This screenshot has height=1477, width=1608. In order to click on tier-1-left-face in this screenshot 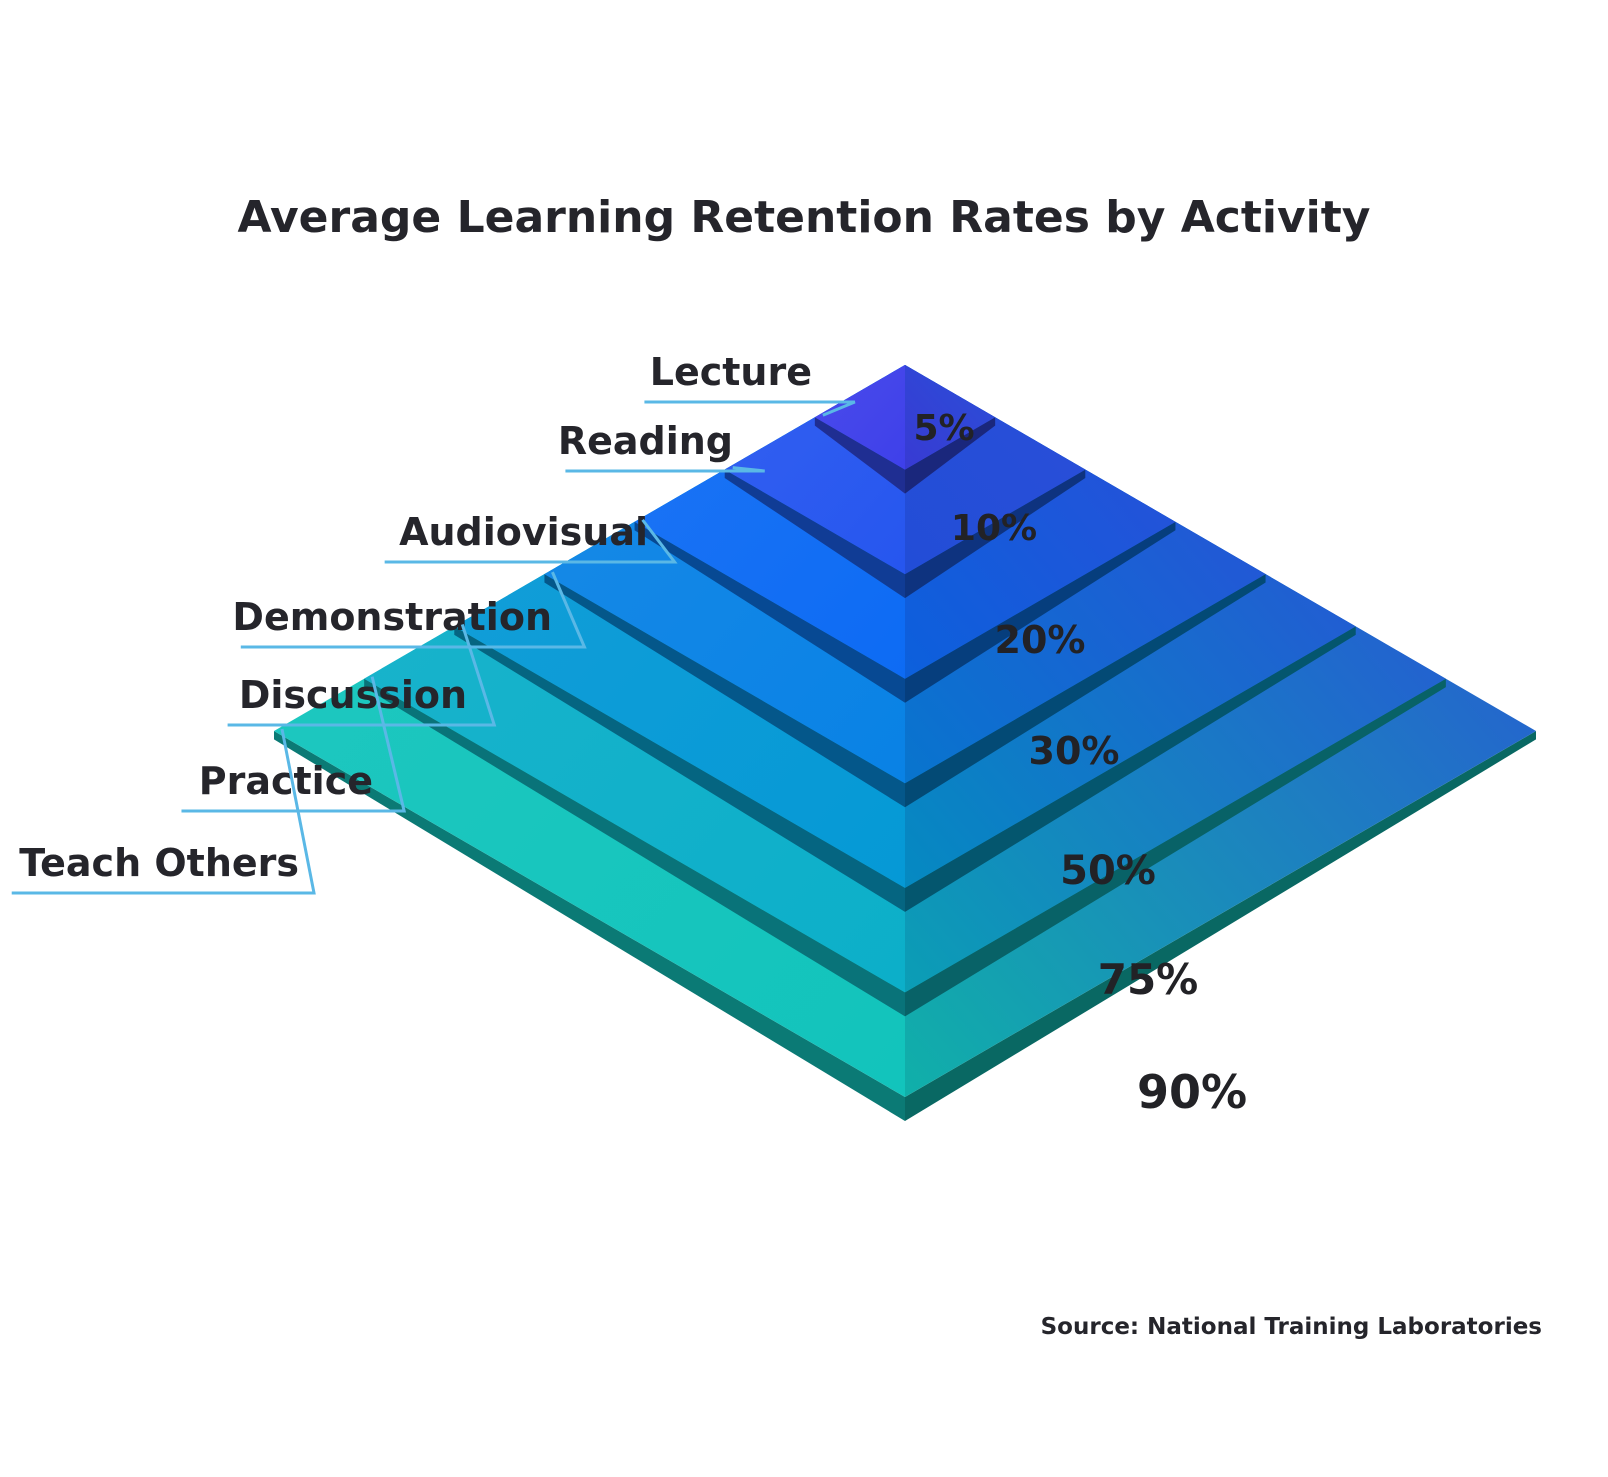, I will do `click(859, 417)`.